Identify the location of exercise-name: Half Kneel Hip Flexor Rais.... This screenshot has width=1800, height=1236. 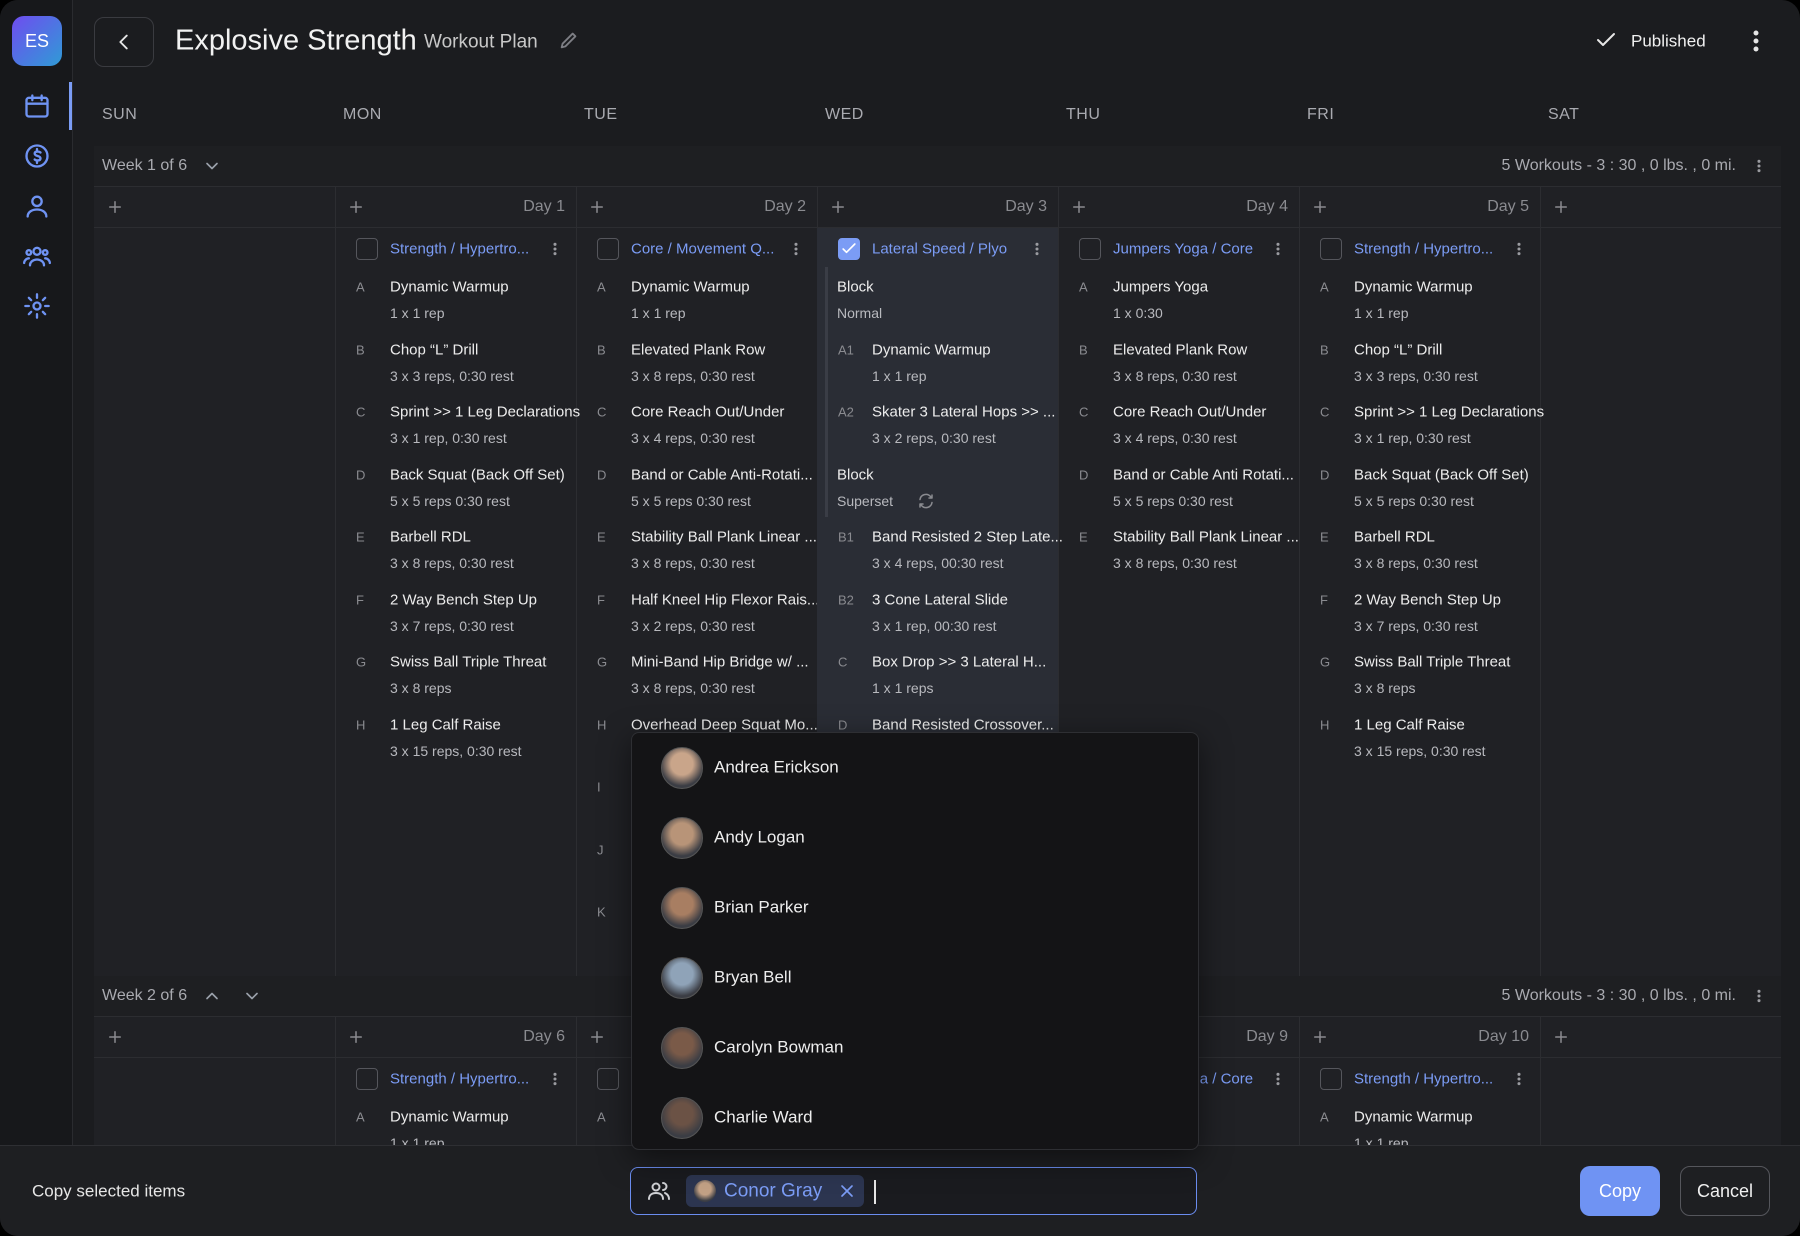
(725, 599).